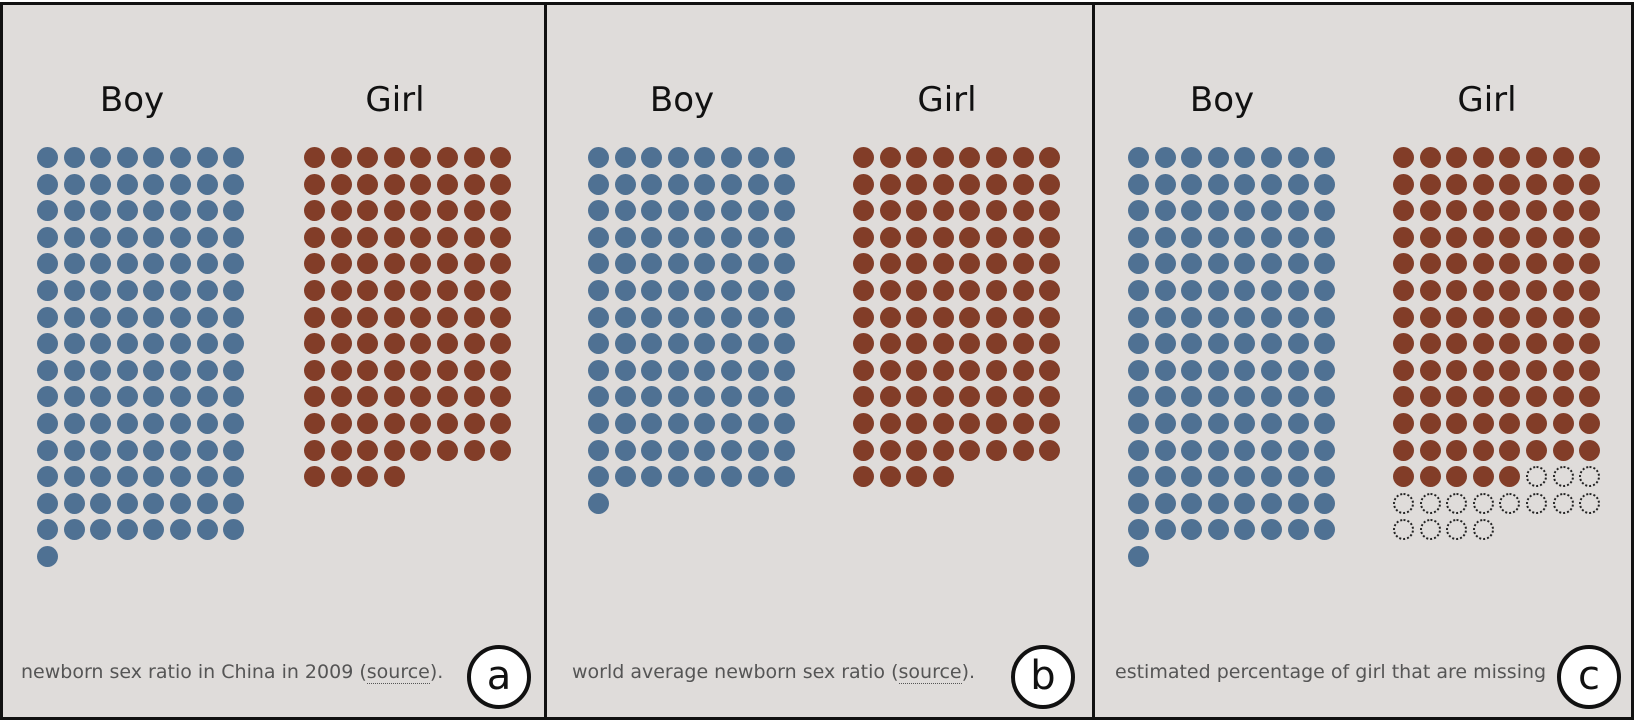 This screenshot has height=726, width=1635. What do you see at coordinates (436, 672) in the screenshot?
I see `caption-tail: ).` at bounding box center [436, 672].